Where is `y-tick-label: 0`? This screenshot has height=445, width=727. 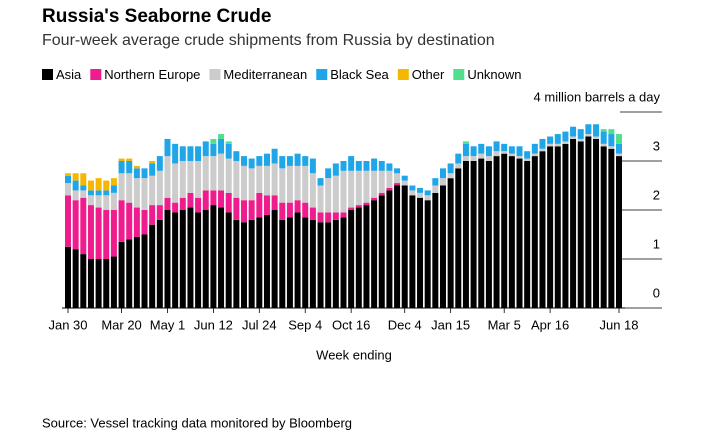
y-tick-label: 0 is located at coordinates (656, 292).